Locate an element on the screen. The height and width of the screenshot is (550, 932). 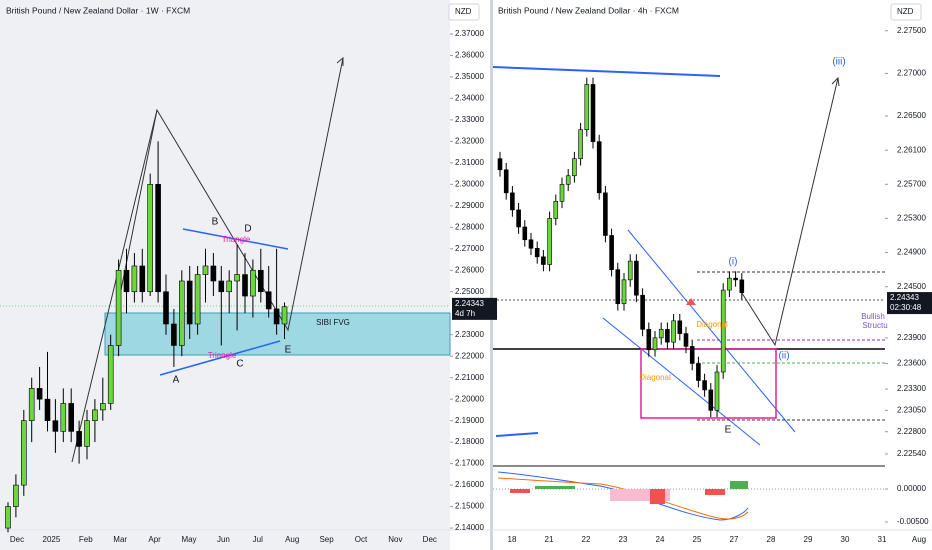
last-price: 2.24343 is located at coordinates (904, 297).